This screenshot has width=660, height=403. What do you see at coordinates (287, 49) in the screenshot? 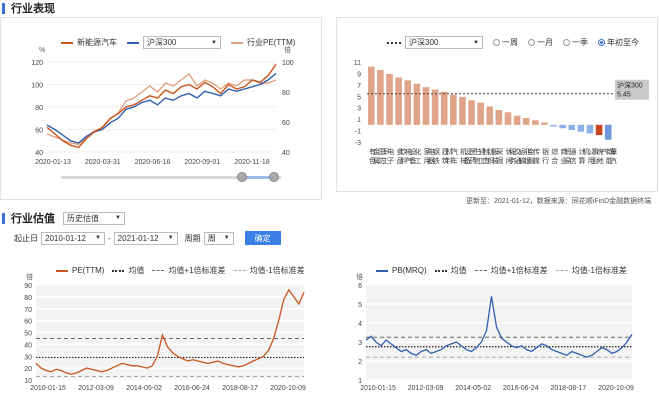
I see `y-right-unit: 倍` at bounding box center [287, 49].